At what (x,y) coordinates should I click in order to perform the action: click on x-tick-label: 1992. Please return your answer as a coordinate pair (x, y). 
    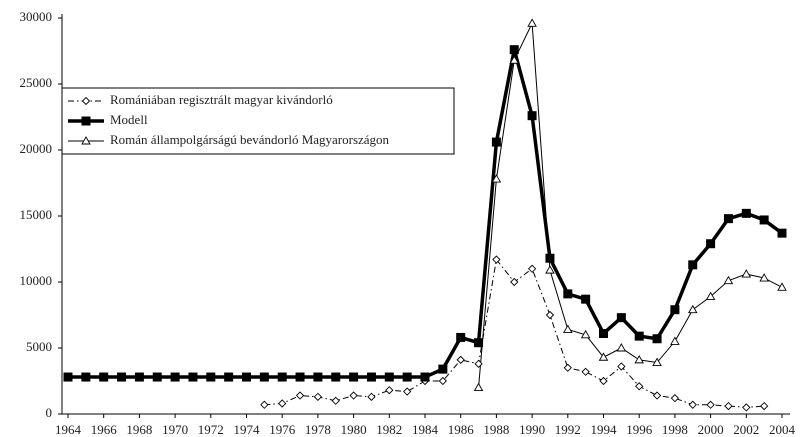
    Looking at the image, I should click on (568, 429).